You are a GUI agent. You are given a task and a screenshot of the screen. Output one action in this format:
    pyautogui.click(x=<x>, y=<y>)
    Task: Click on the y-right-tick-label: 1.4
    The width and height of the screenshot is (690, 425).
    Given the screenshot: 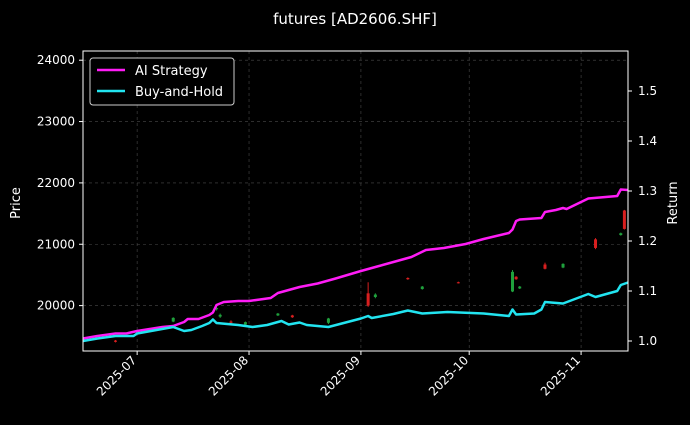 What is the action you would take?
    pyautogui.click(x=647, y=141)
    